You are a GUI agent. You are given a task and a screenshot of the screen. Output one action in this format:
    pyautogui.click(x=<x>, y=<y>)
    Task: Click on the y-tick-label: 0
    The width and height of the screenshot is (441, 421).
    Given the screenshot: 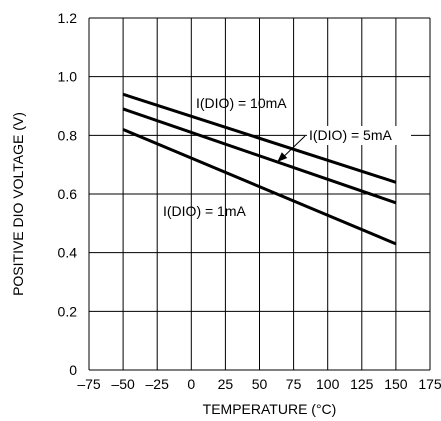 What is the action you would take?
    pyautogui.click(x=73, y=370)
    